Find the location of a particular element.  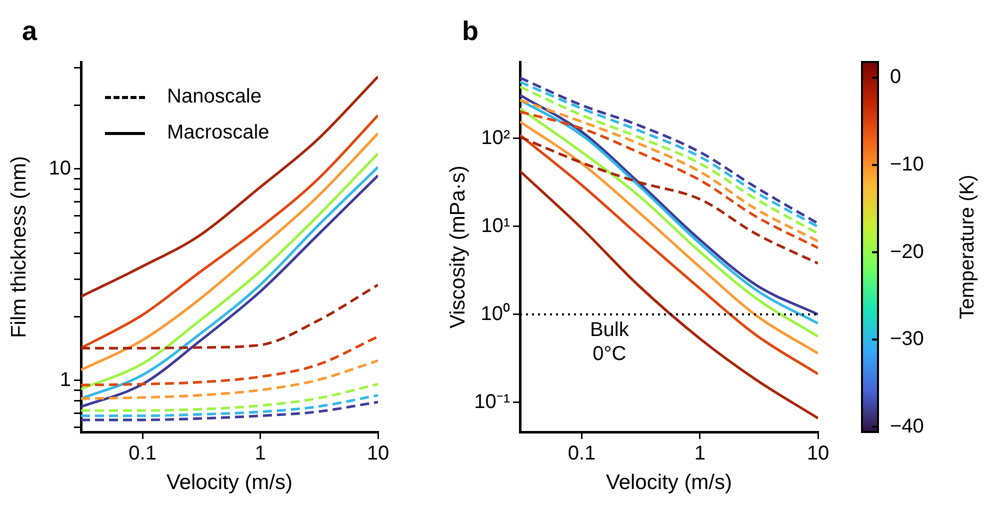

color-bar-label: −40 is located at coordinates (907, 426).